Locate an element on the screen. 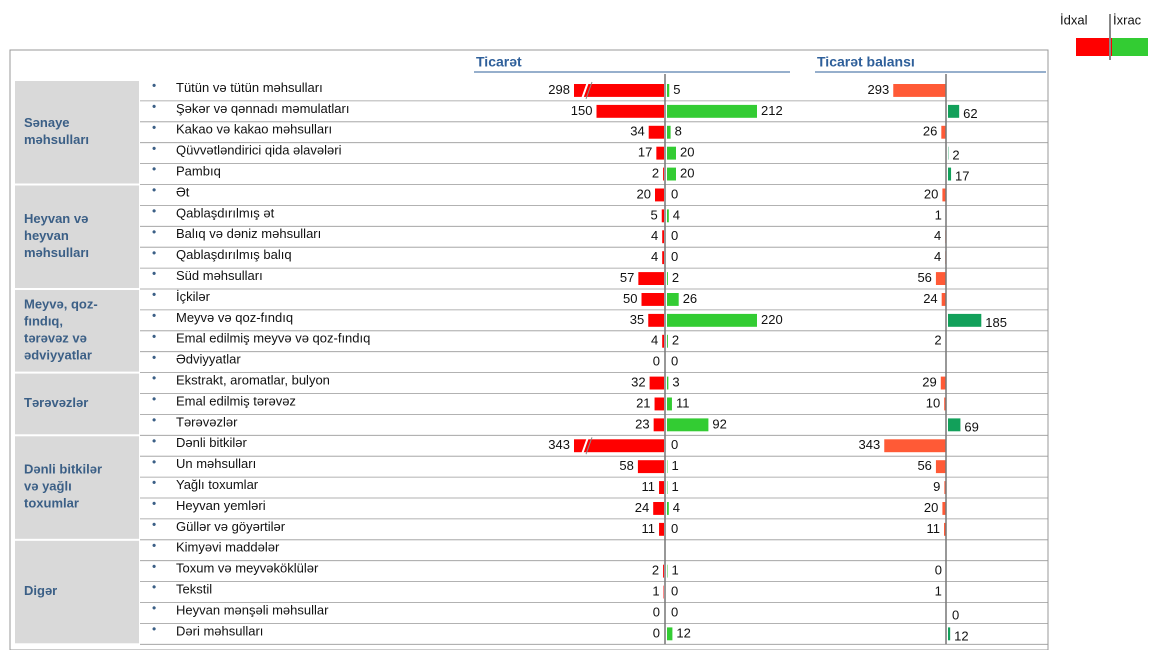  balance-label: 0 is located at coordinates (938, 570).